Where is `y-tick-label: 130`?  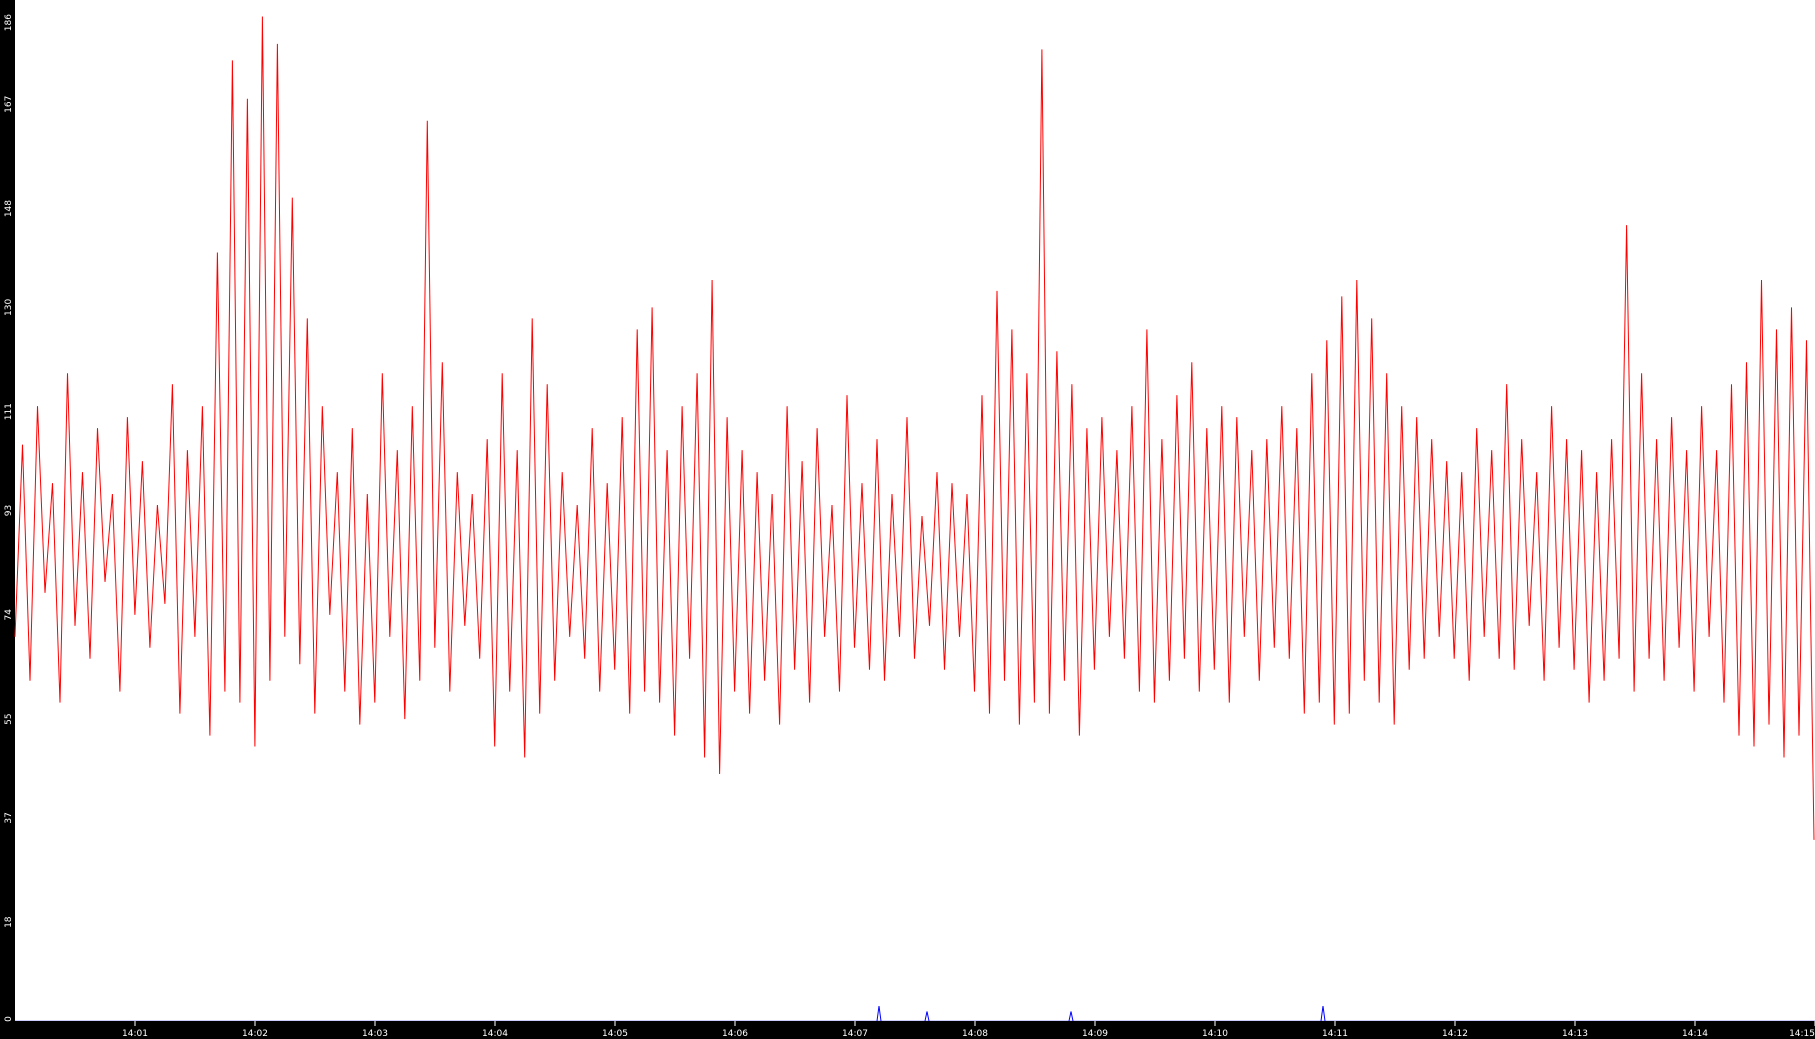 y-tick-label: 130 is located at coordinates (9, 307).